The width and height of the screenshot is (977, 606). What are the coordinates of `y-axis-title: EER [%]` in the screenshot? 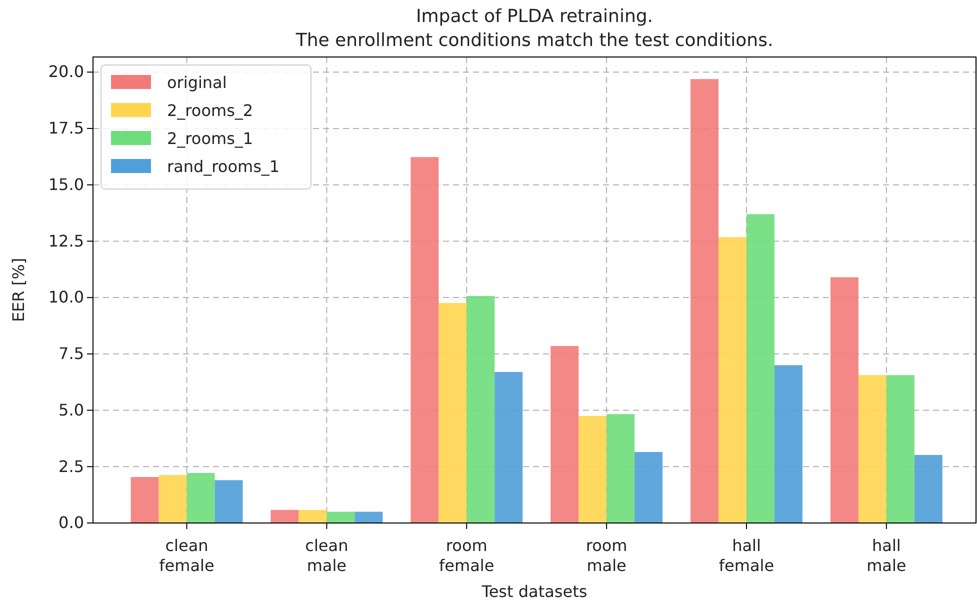 It's located at (18, 290).